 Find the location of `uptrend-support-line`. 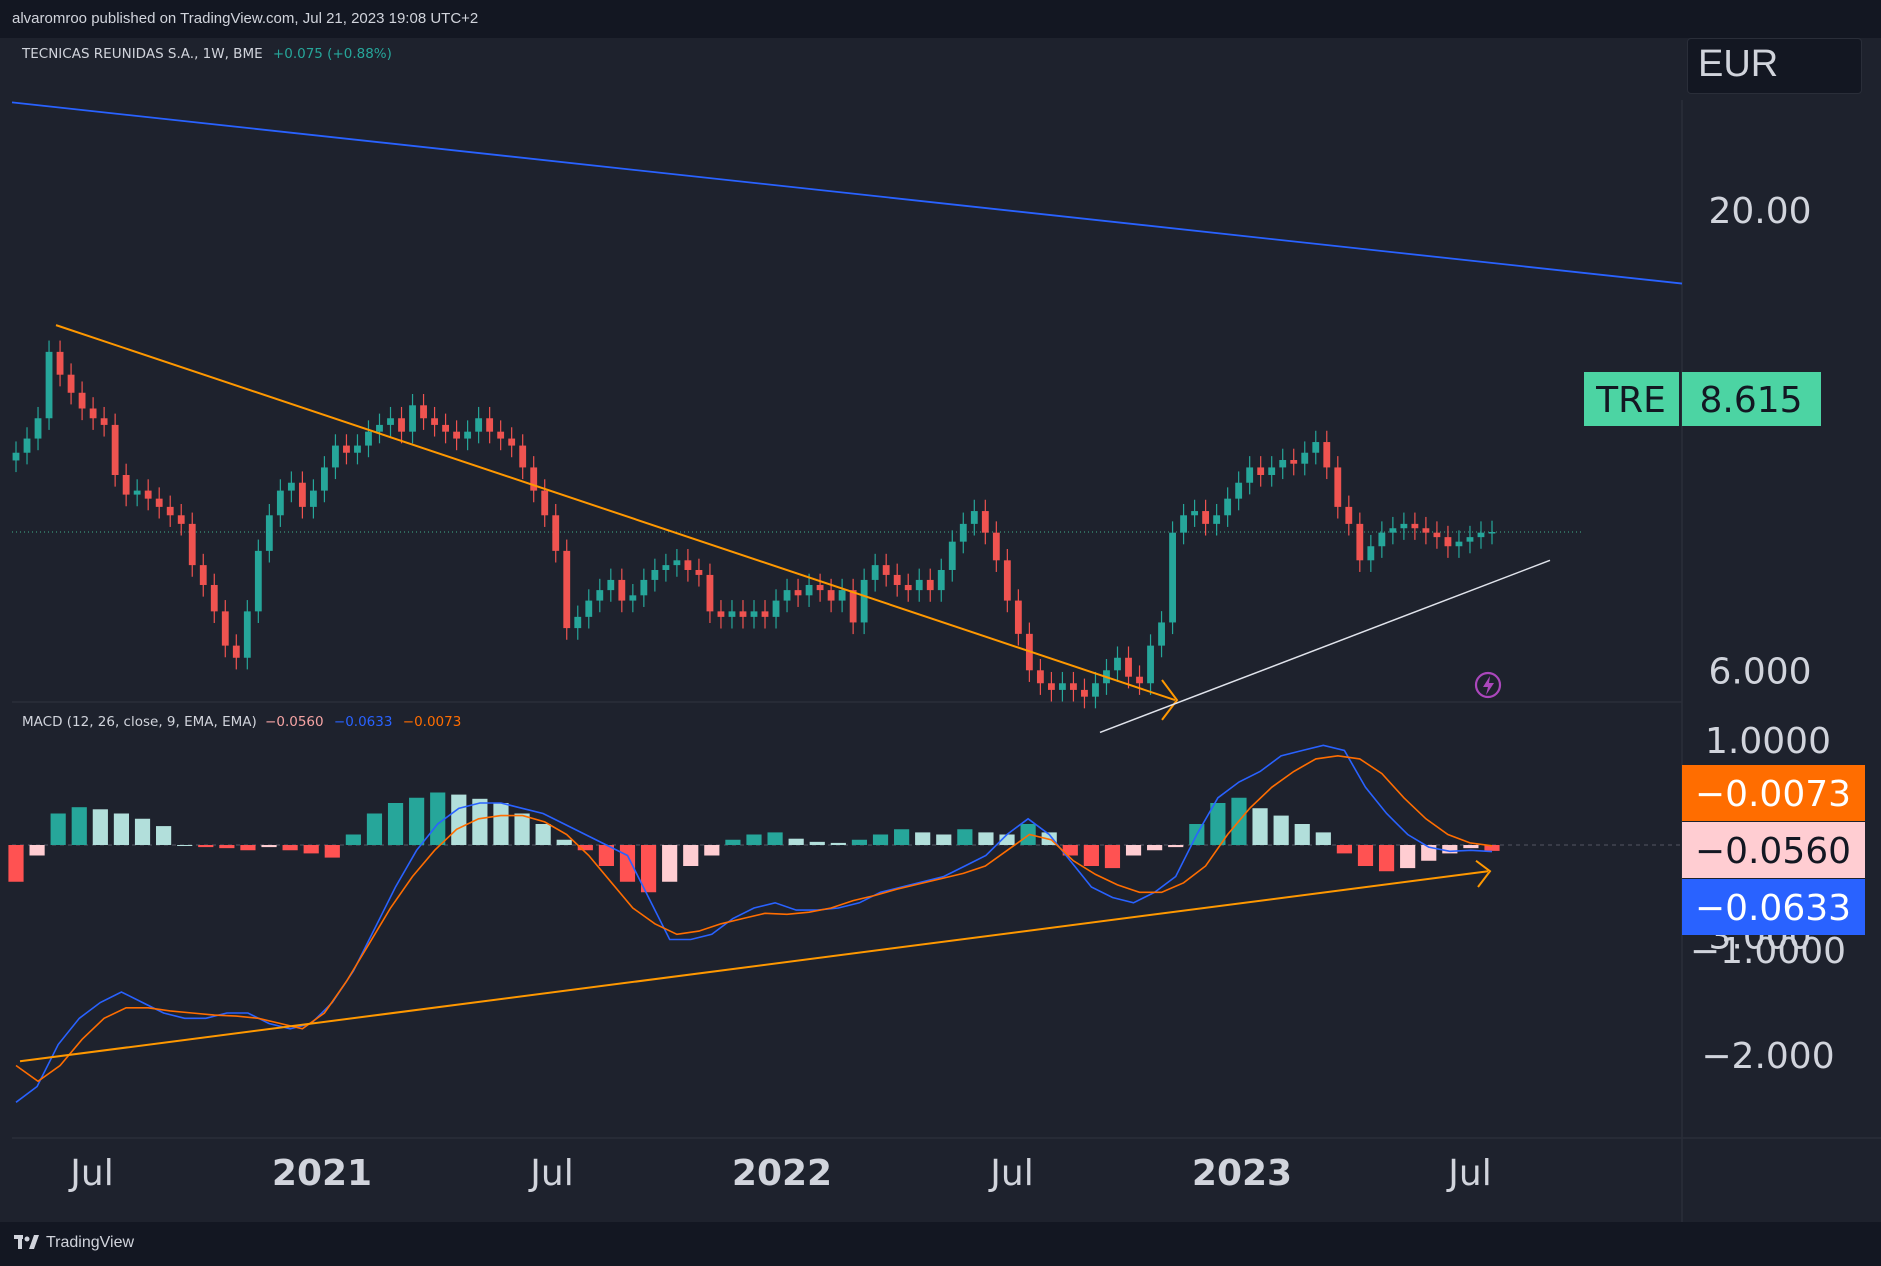

uptrend-support-line is located at coordinates (1325, 646).